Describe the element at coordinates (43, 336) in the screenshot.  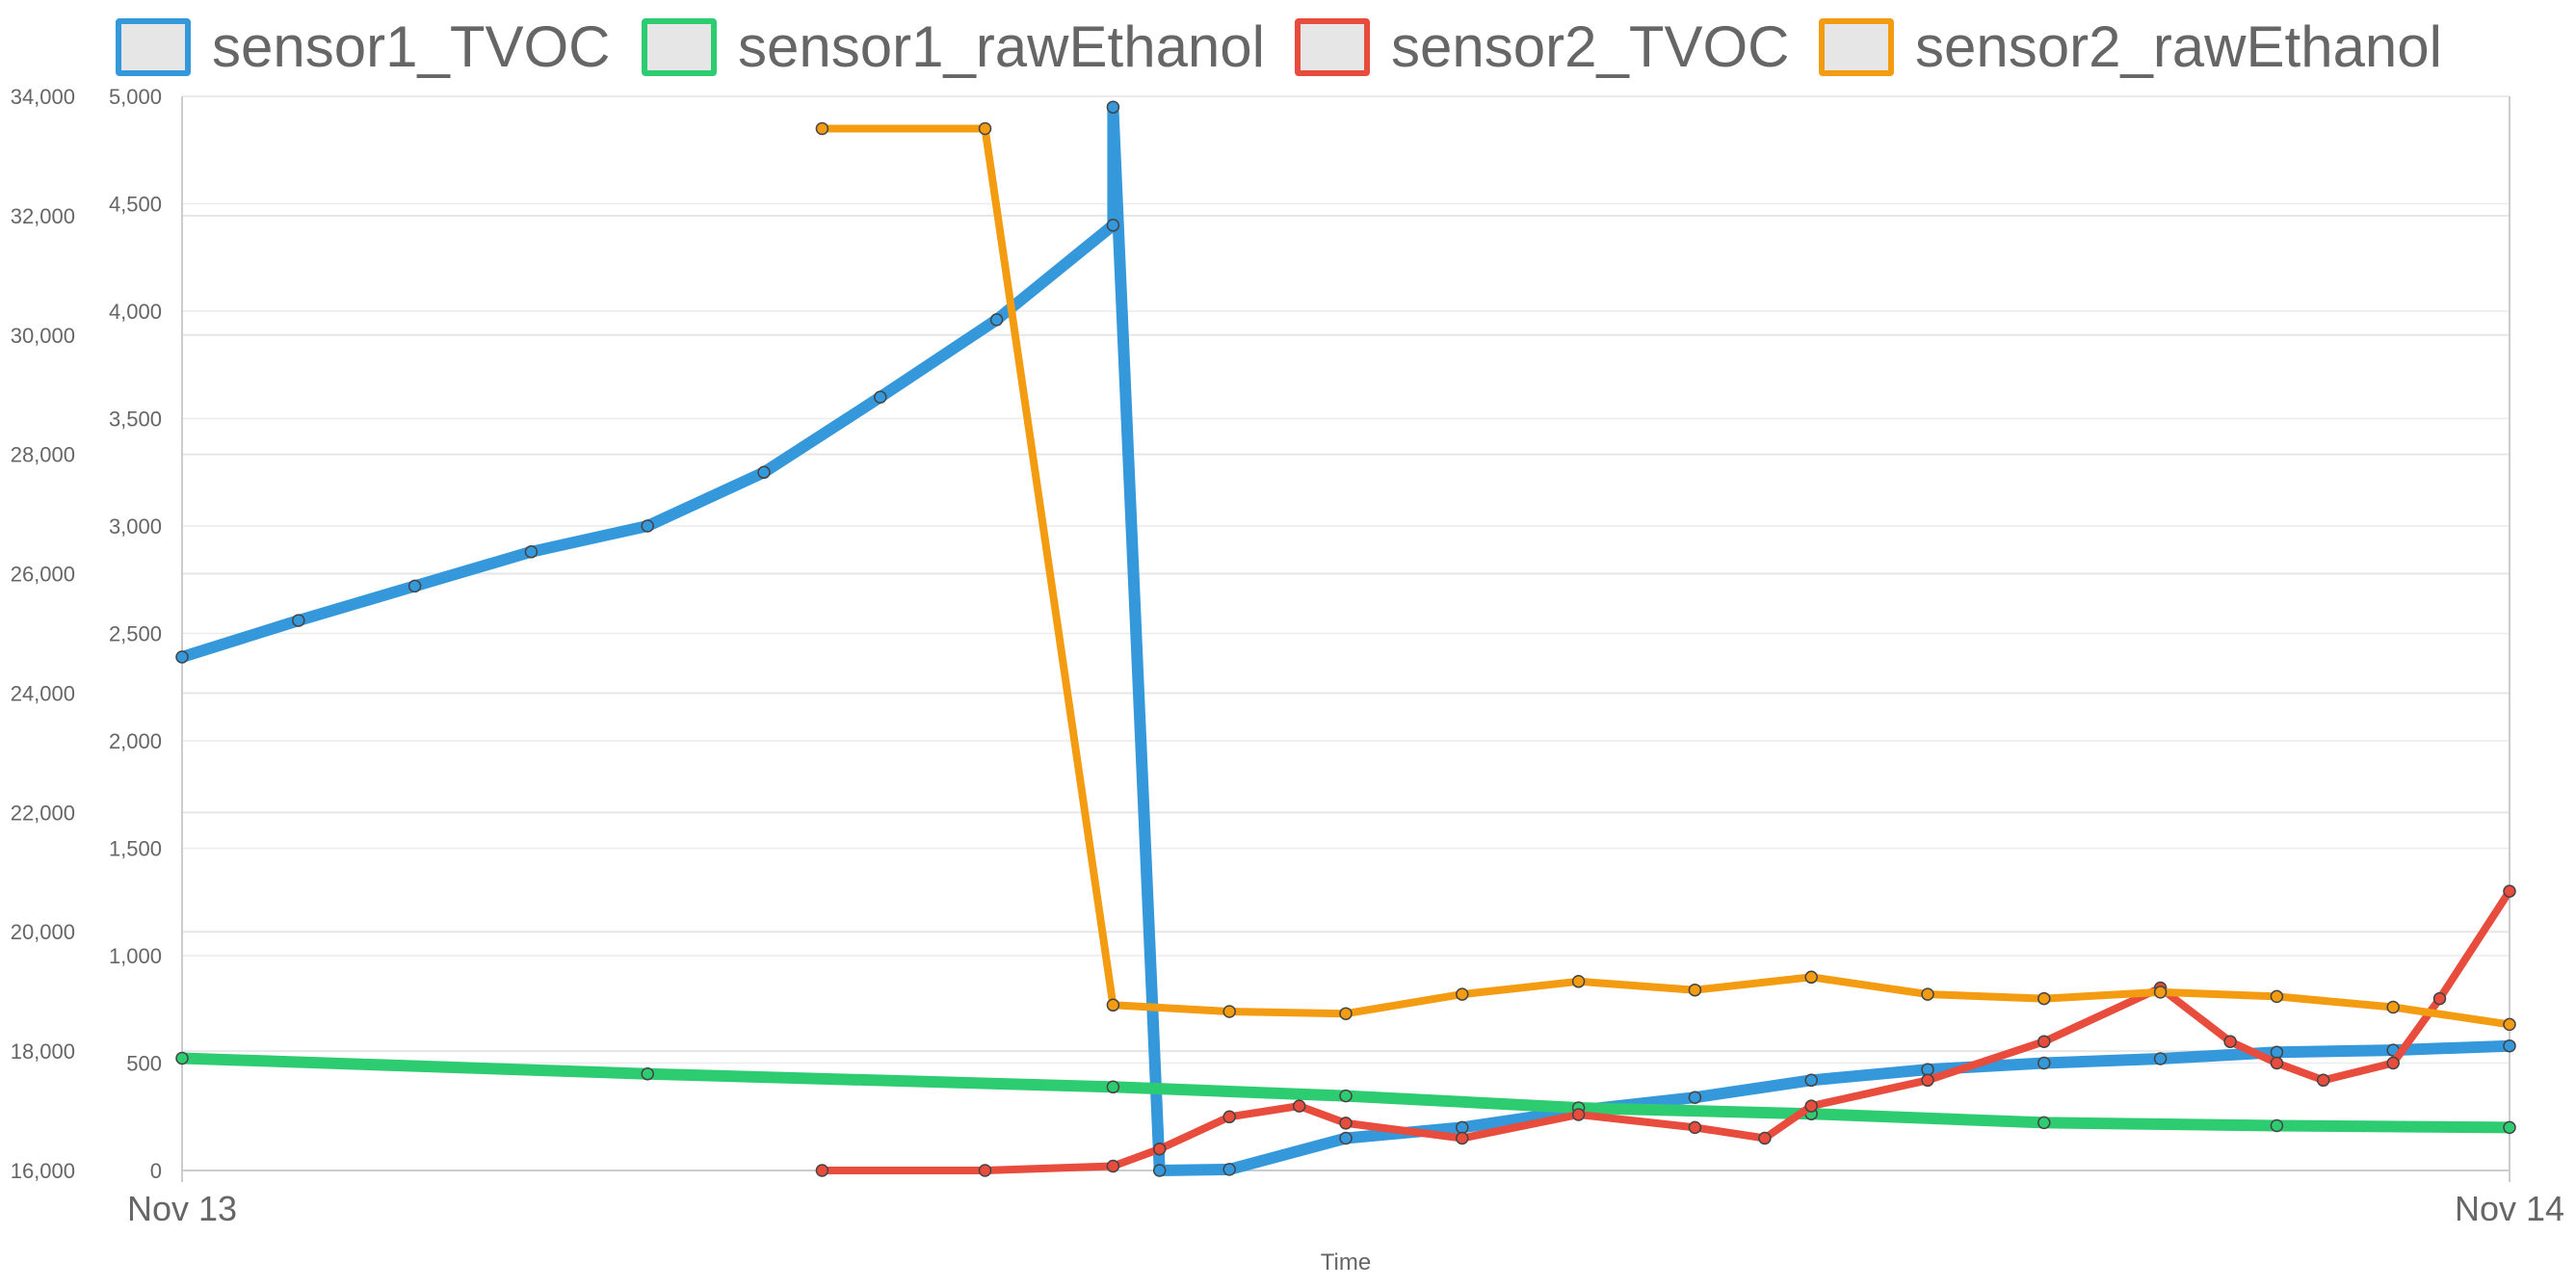
I see `left-tick-label: 30,000` at that location.